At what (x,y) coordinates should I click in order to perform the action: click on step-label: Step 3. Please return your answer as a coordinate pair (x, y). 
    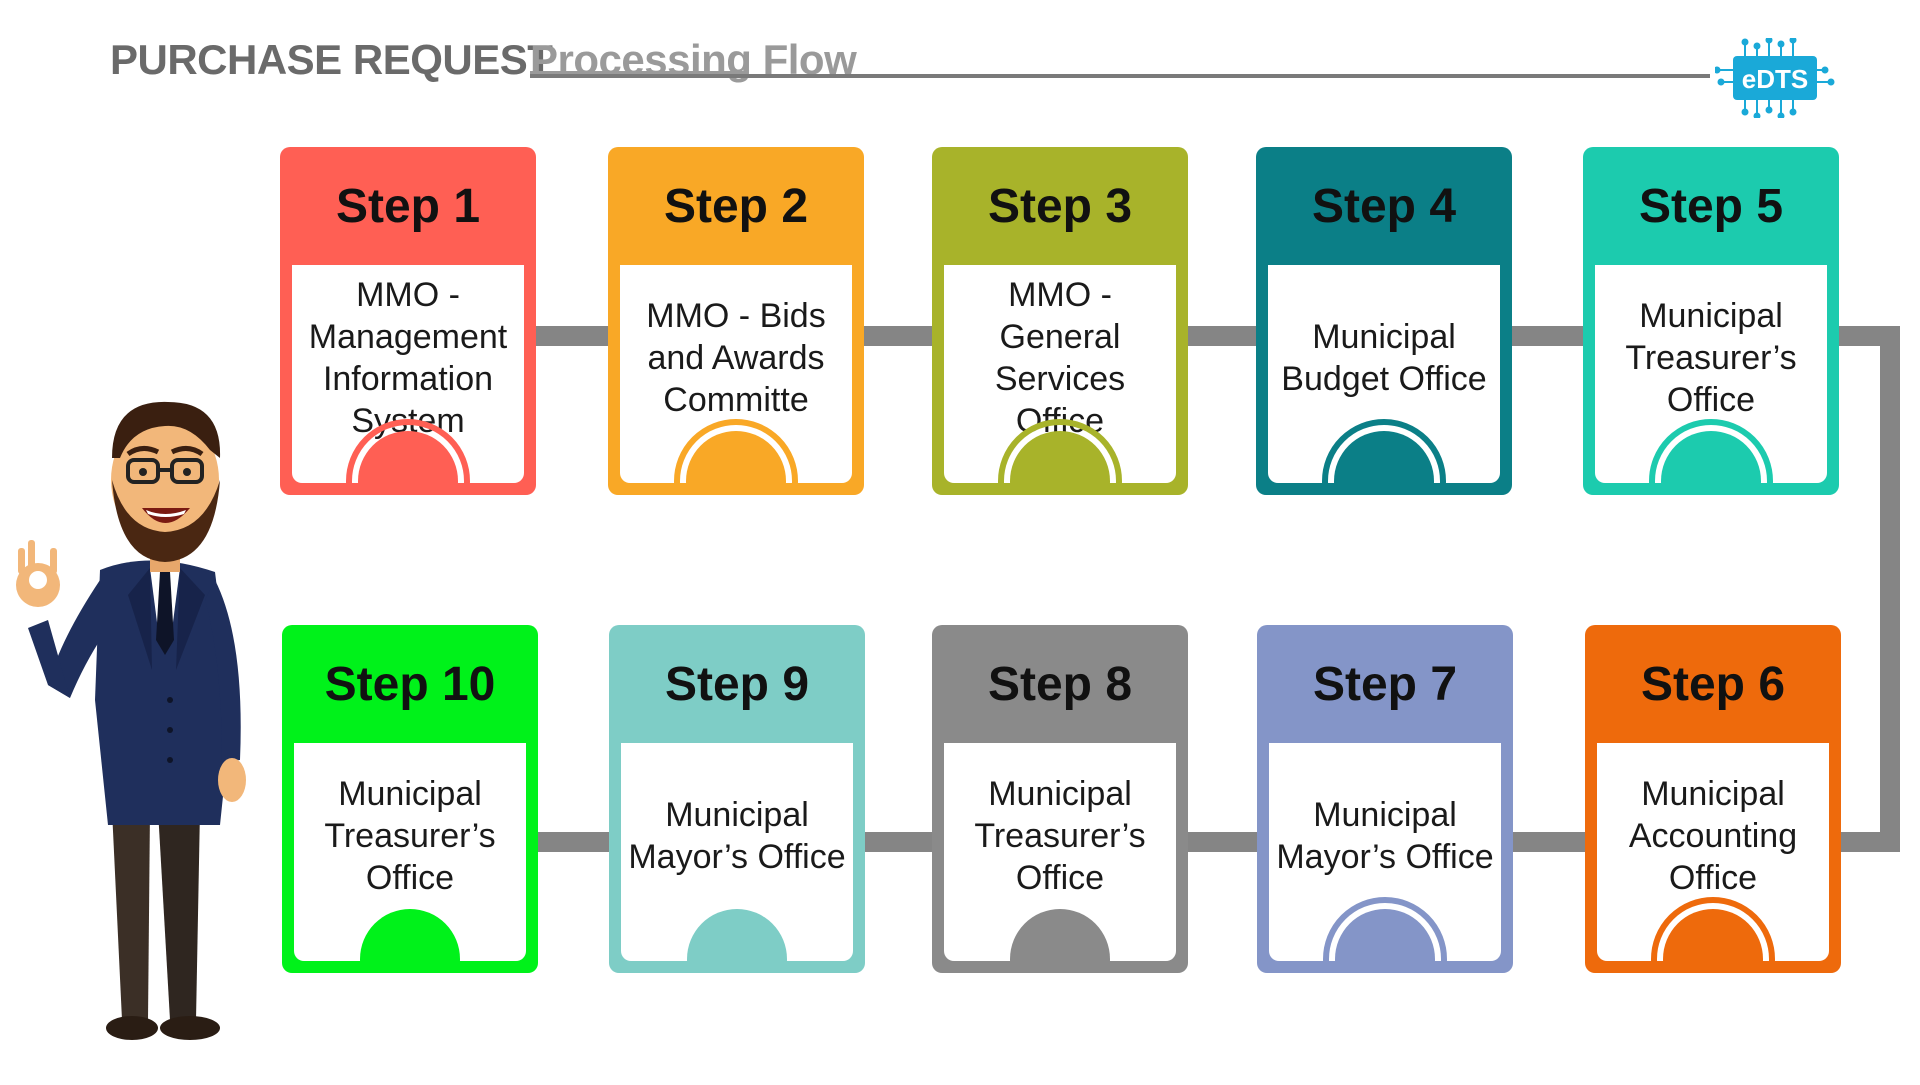
    Looking at the image, I should click on (1060, 206).